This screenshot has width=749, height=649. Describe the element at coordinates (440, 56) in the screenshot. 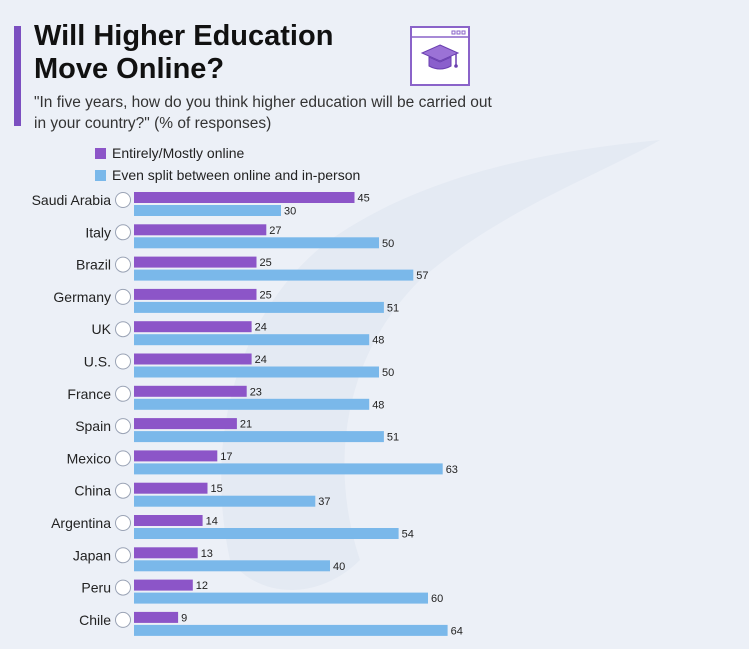

I see `graduation-cap-icon` at that location.